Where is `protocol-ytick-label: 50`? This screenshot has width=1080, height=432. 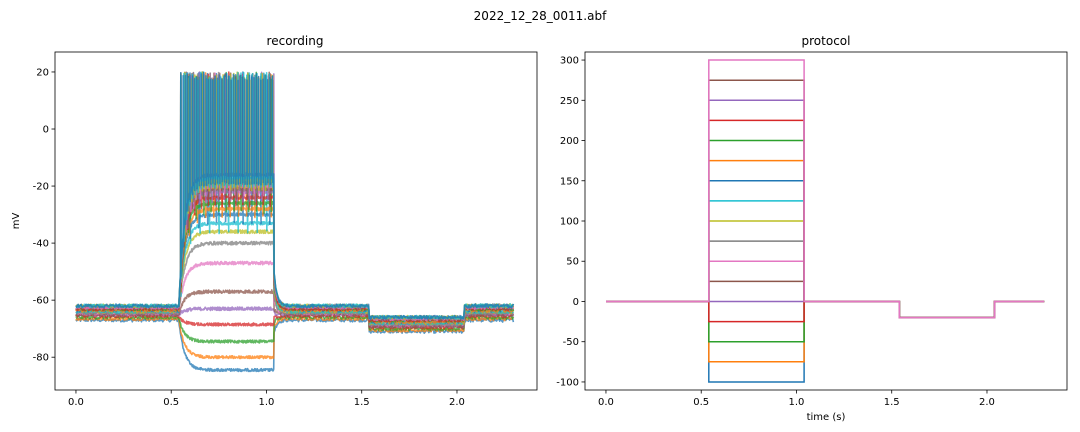 protocol-ytick-label: 50 is located at coordinates (572, 262).